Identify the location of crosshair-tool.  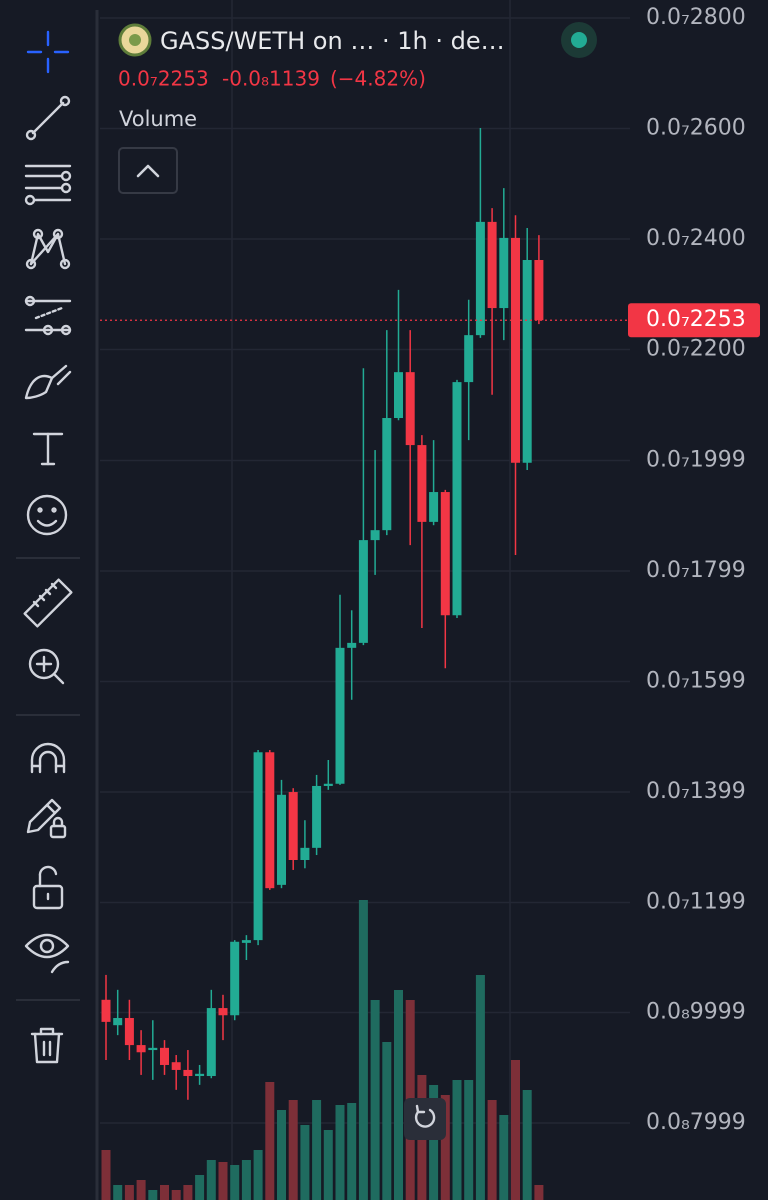
(48, 52).